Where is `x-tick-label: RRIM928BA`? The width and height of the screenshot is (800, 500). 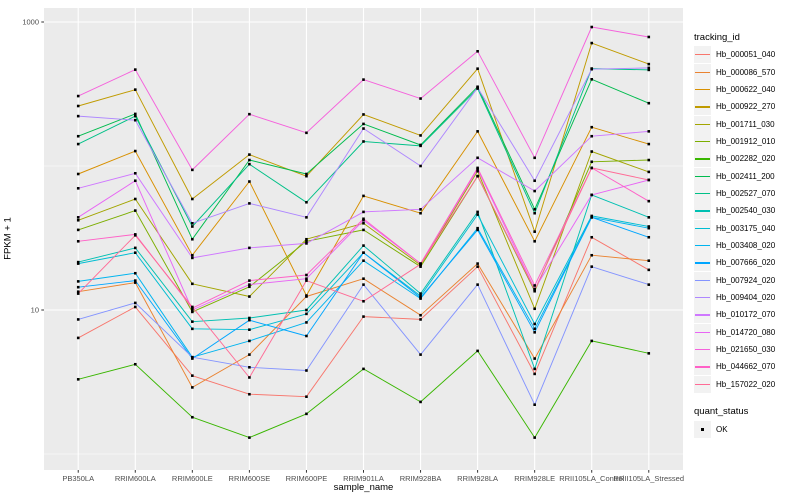
x-tick-label: RRIM928BA is located at coordinates (421, 478).